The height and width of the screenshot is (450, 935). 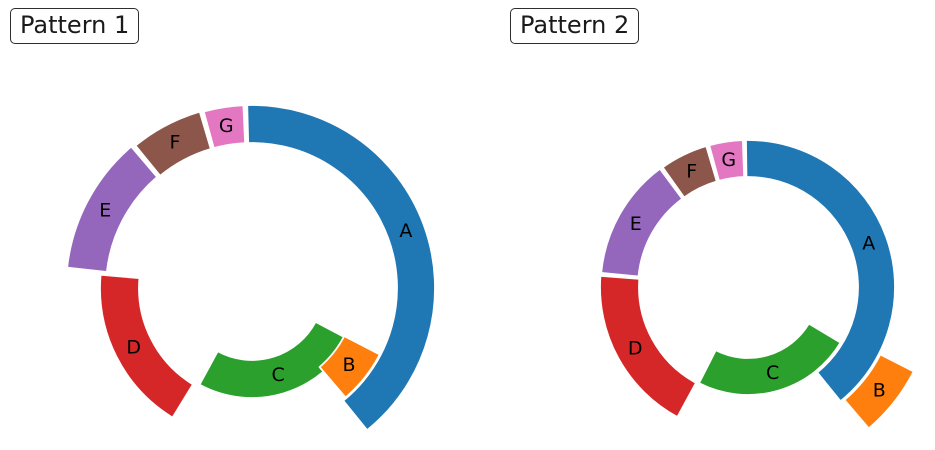 I want to click on pattern1-segment-label-f: F, so click(x=175, y=143).